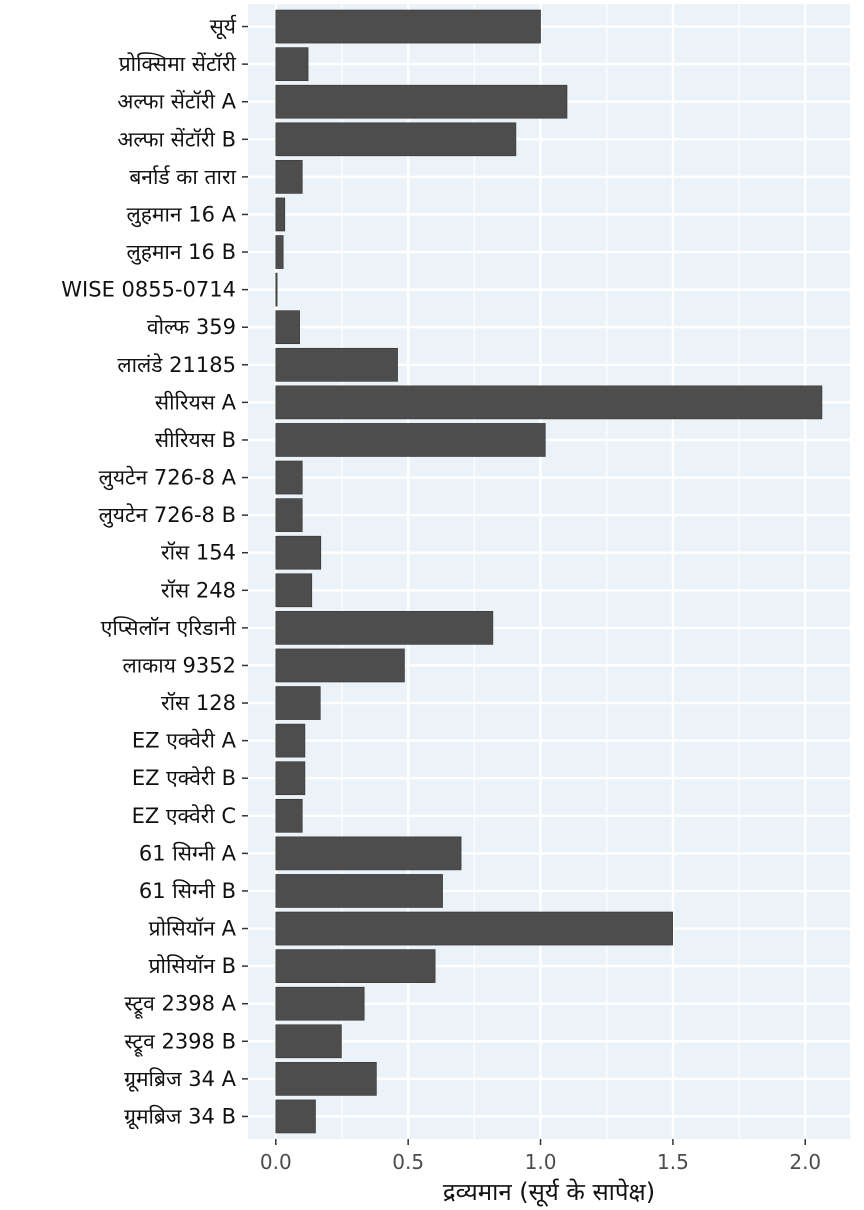 The width and height of the screenshot is (864, 1210). What do you see at coordinates (148, 290) in the screenshot?
I see `y-tick-label: WISE 0855-0714` at bounding box center [148, 290].